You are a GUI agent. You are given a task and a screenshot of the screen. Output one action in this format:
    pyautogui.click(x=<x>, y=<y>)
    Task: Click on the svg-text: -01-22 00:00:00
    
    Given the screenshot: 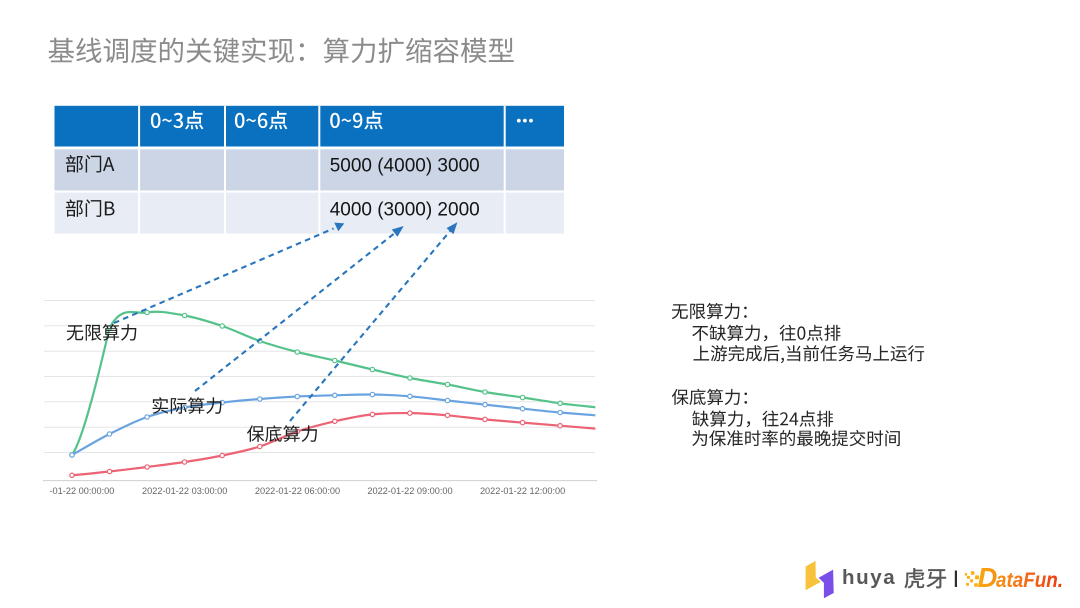 What is the action you would take?
    pyautogui.click(x=82, y=491)
    